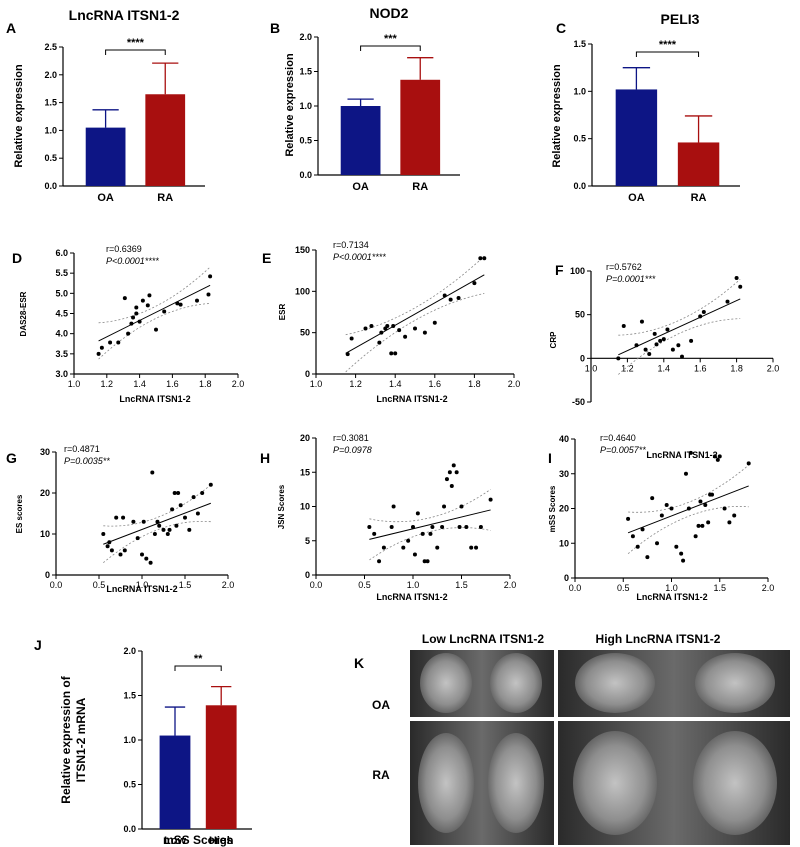 This screenshot has height=847, width=800. What do you see at coordinates (623, 588) in the screenshot?
I see `x-tick-label: 0.5` at bounding box center [623, 588].